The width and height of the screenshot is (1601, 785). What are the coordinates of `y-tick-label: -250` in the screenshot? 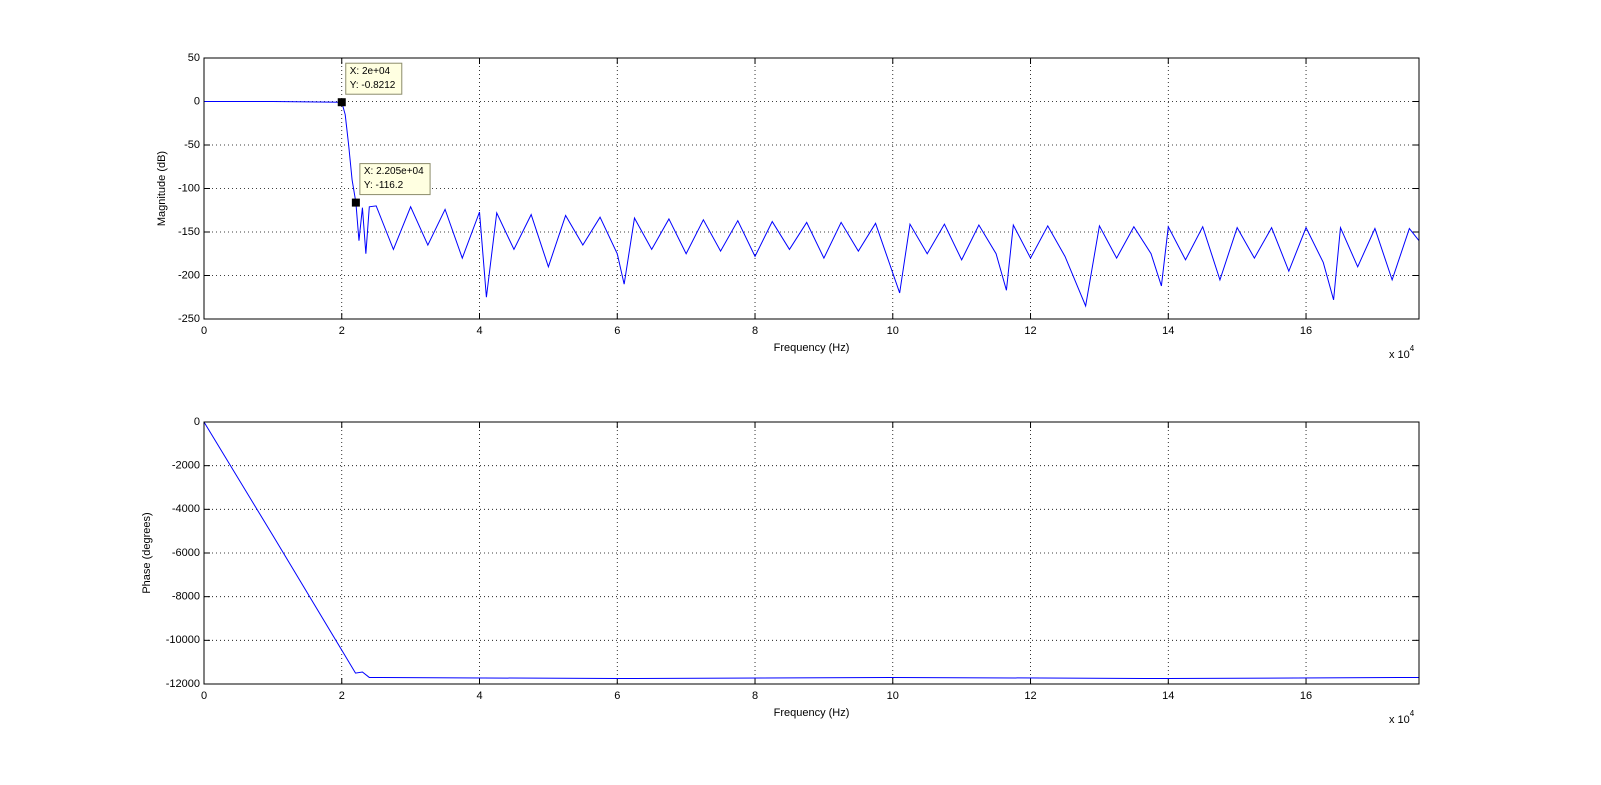 It's located at (189, 319).